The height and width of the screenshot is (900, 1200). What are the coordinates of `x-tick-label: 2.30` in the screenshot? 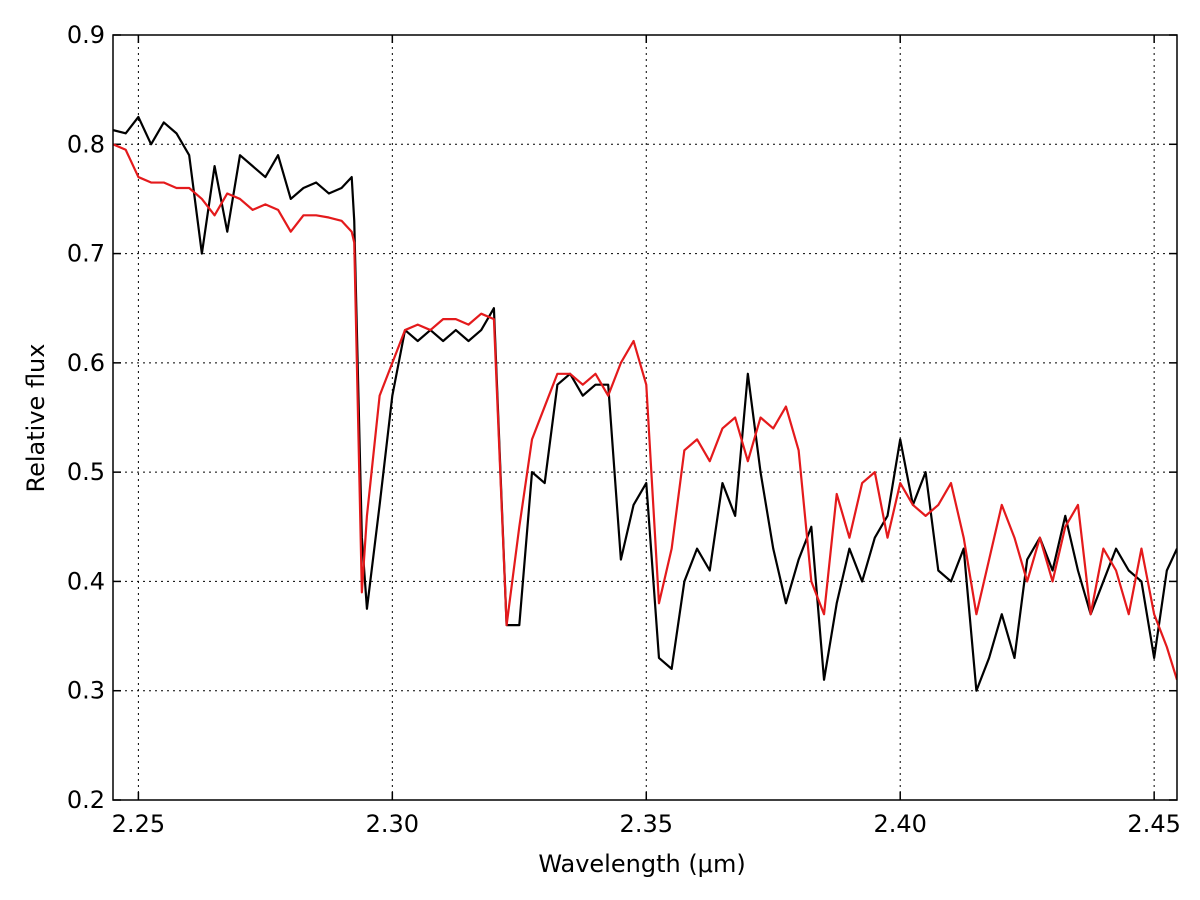 It's located at (392, 824).